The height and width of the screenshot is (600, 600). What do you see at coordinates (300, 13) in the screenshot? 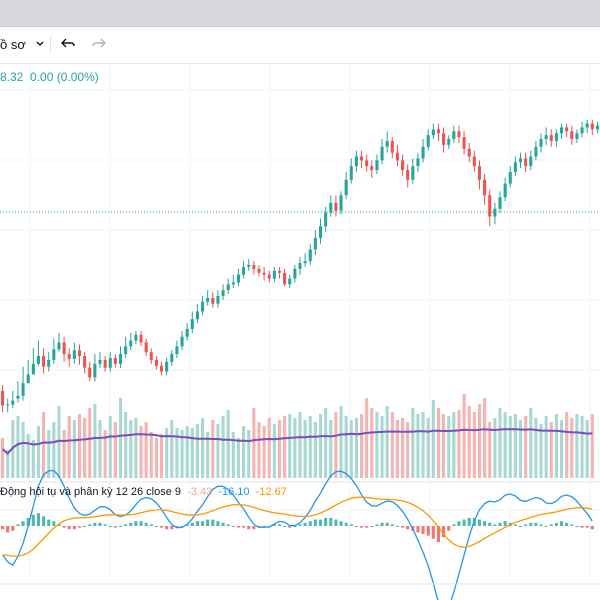
I see `browser-top-bar` at bounding box center [300, 13].